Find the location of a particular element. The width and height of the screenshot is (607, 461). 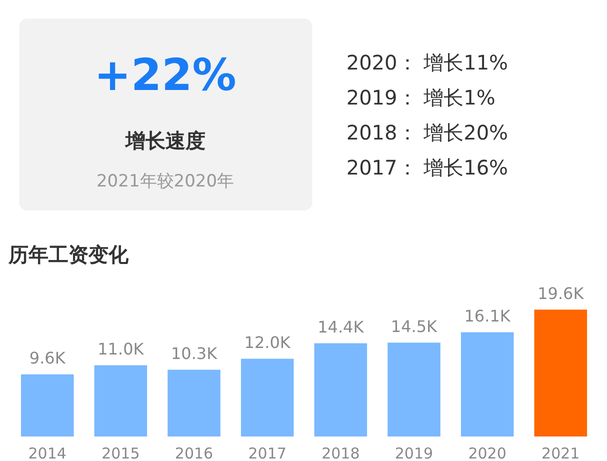

x-tick-label: 2016 is located at coordinates (194, 452).